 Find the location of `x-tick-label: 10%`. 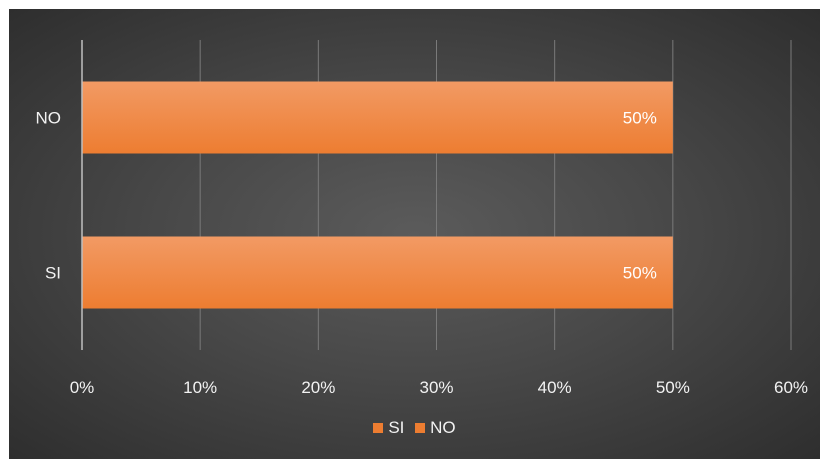

x-tick-label: 10% is located at coordinates (200, 387).